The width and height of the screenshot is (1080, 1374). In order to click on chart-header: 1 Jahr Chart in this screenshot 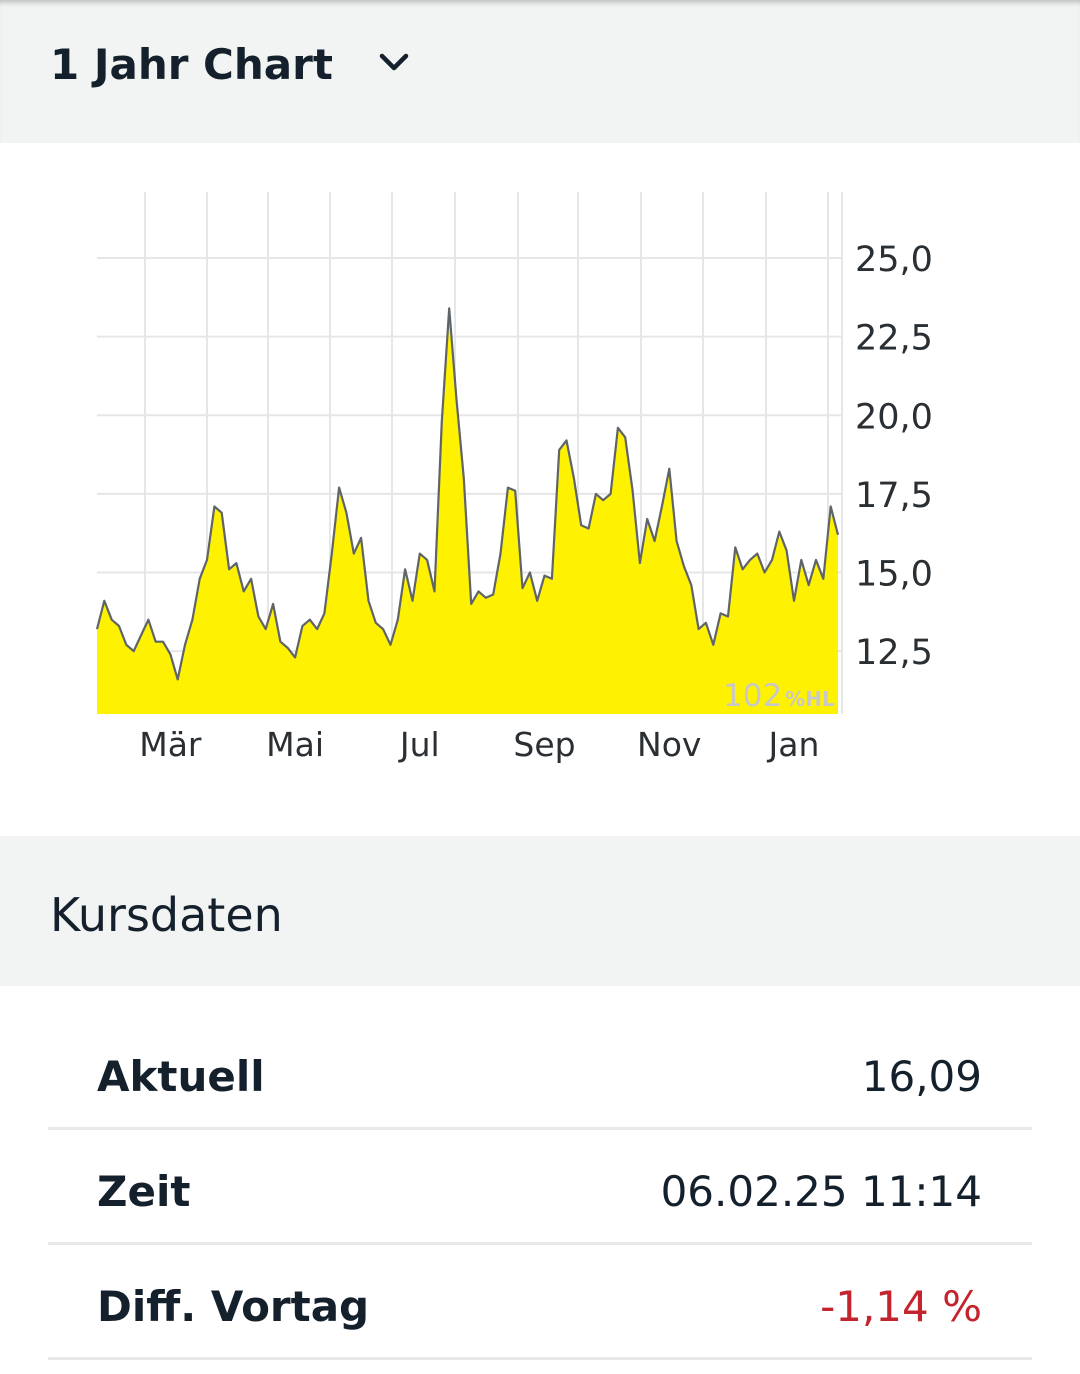, I will do `click(540, 71)`.